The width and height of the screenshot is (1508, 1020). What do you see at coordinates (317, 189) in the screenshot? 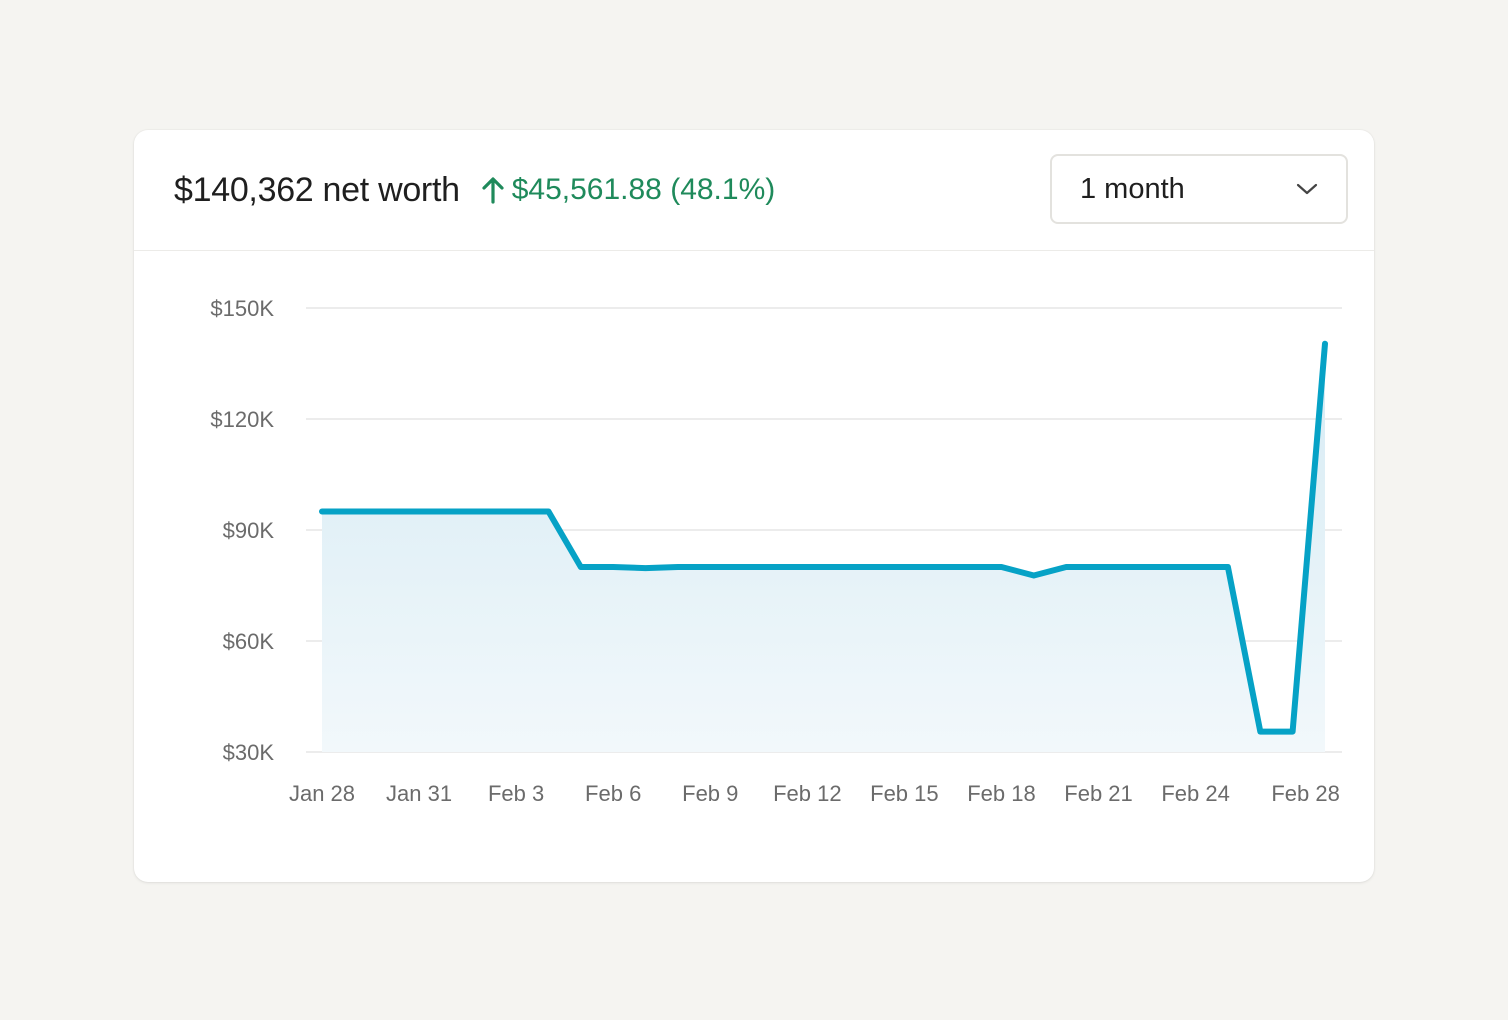
I see `net-worth-total: $140,362 net worth` at bounding box center [317, 189].